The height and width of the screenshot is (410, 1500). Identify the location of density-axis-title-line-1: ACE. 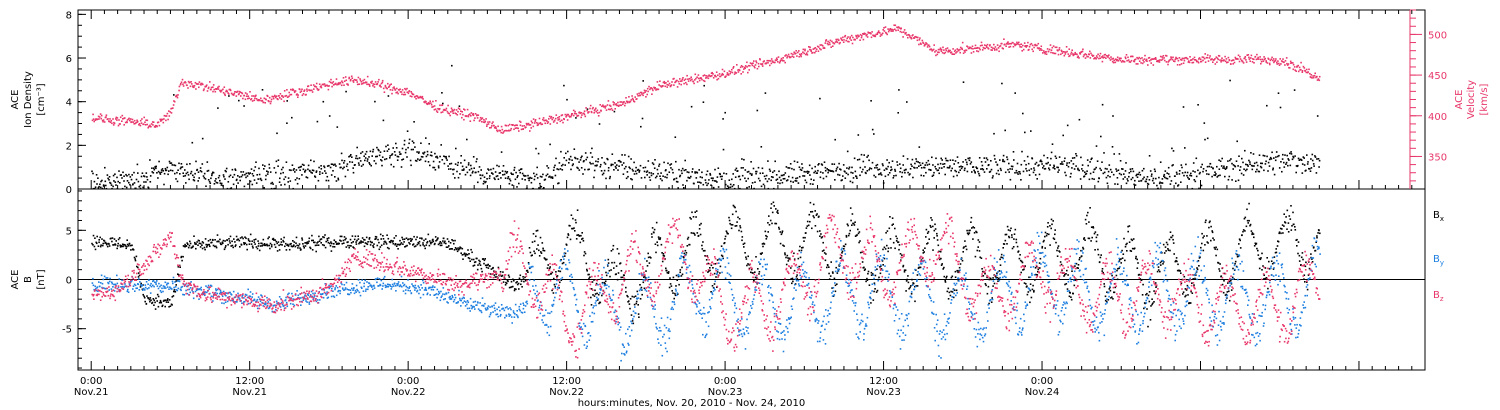
(15, 100).